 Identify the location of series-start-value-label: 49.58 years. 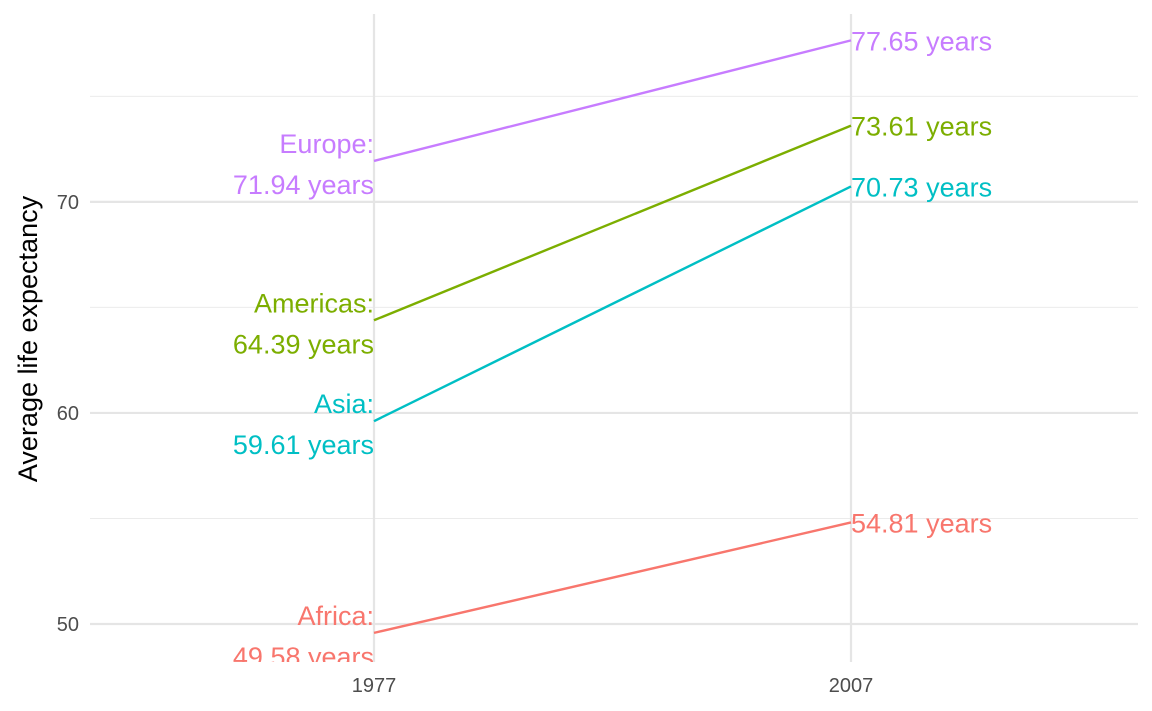
(303, 657).